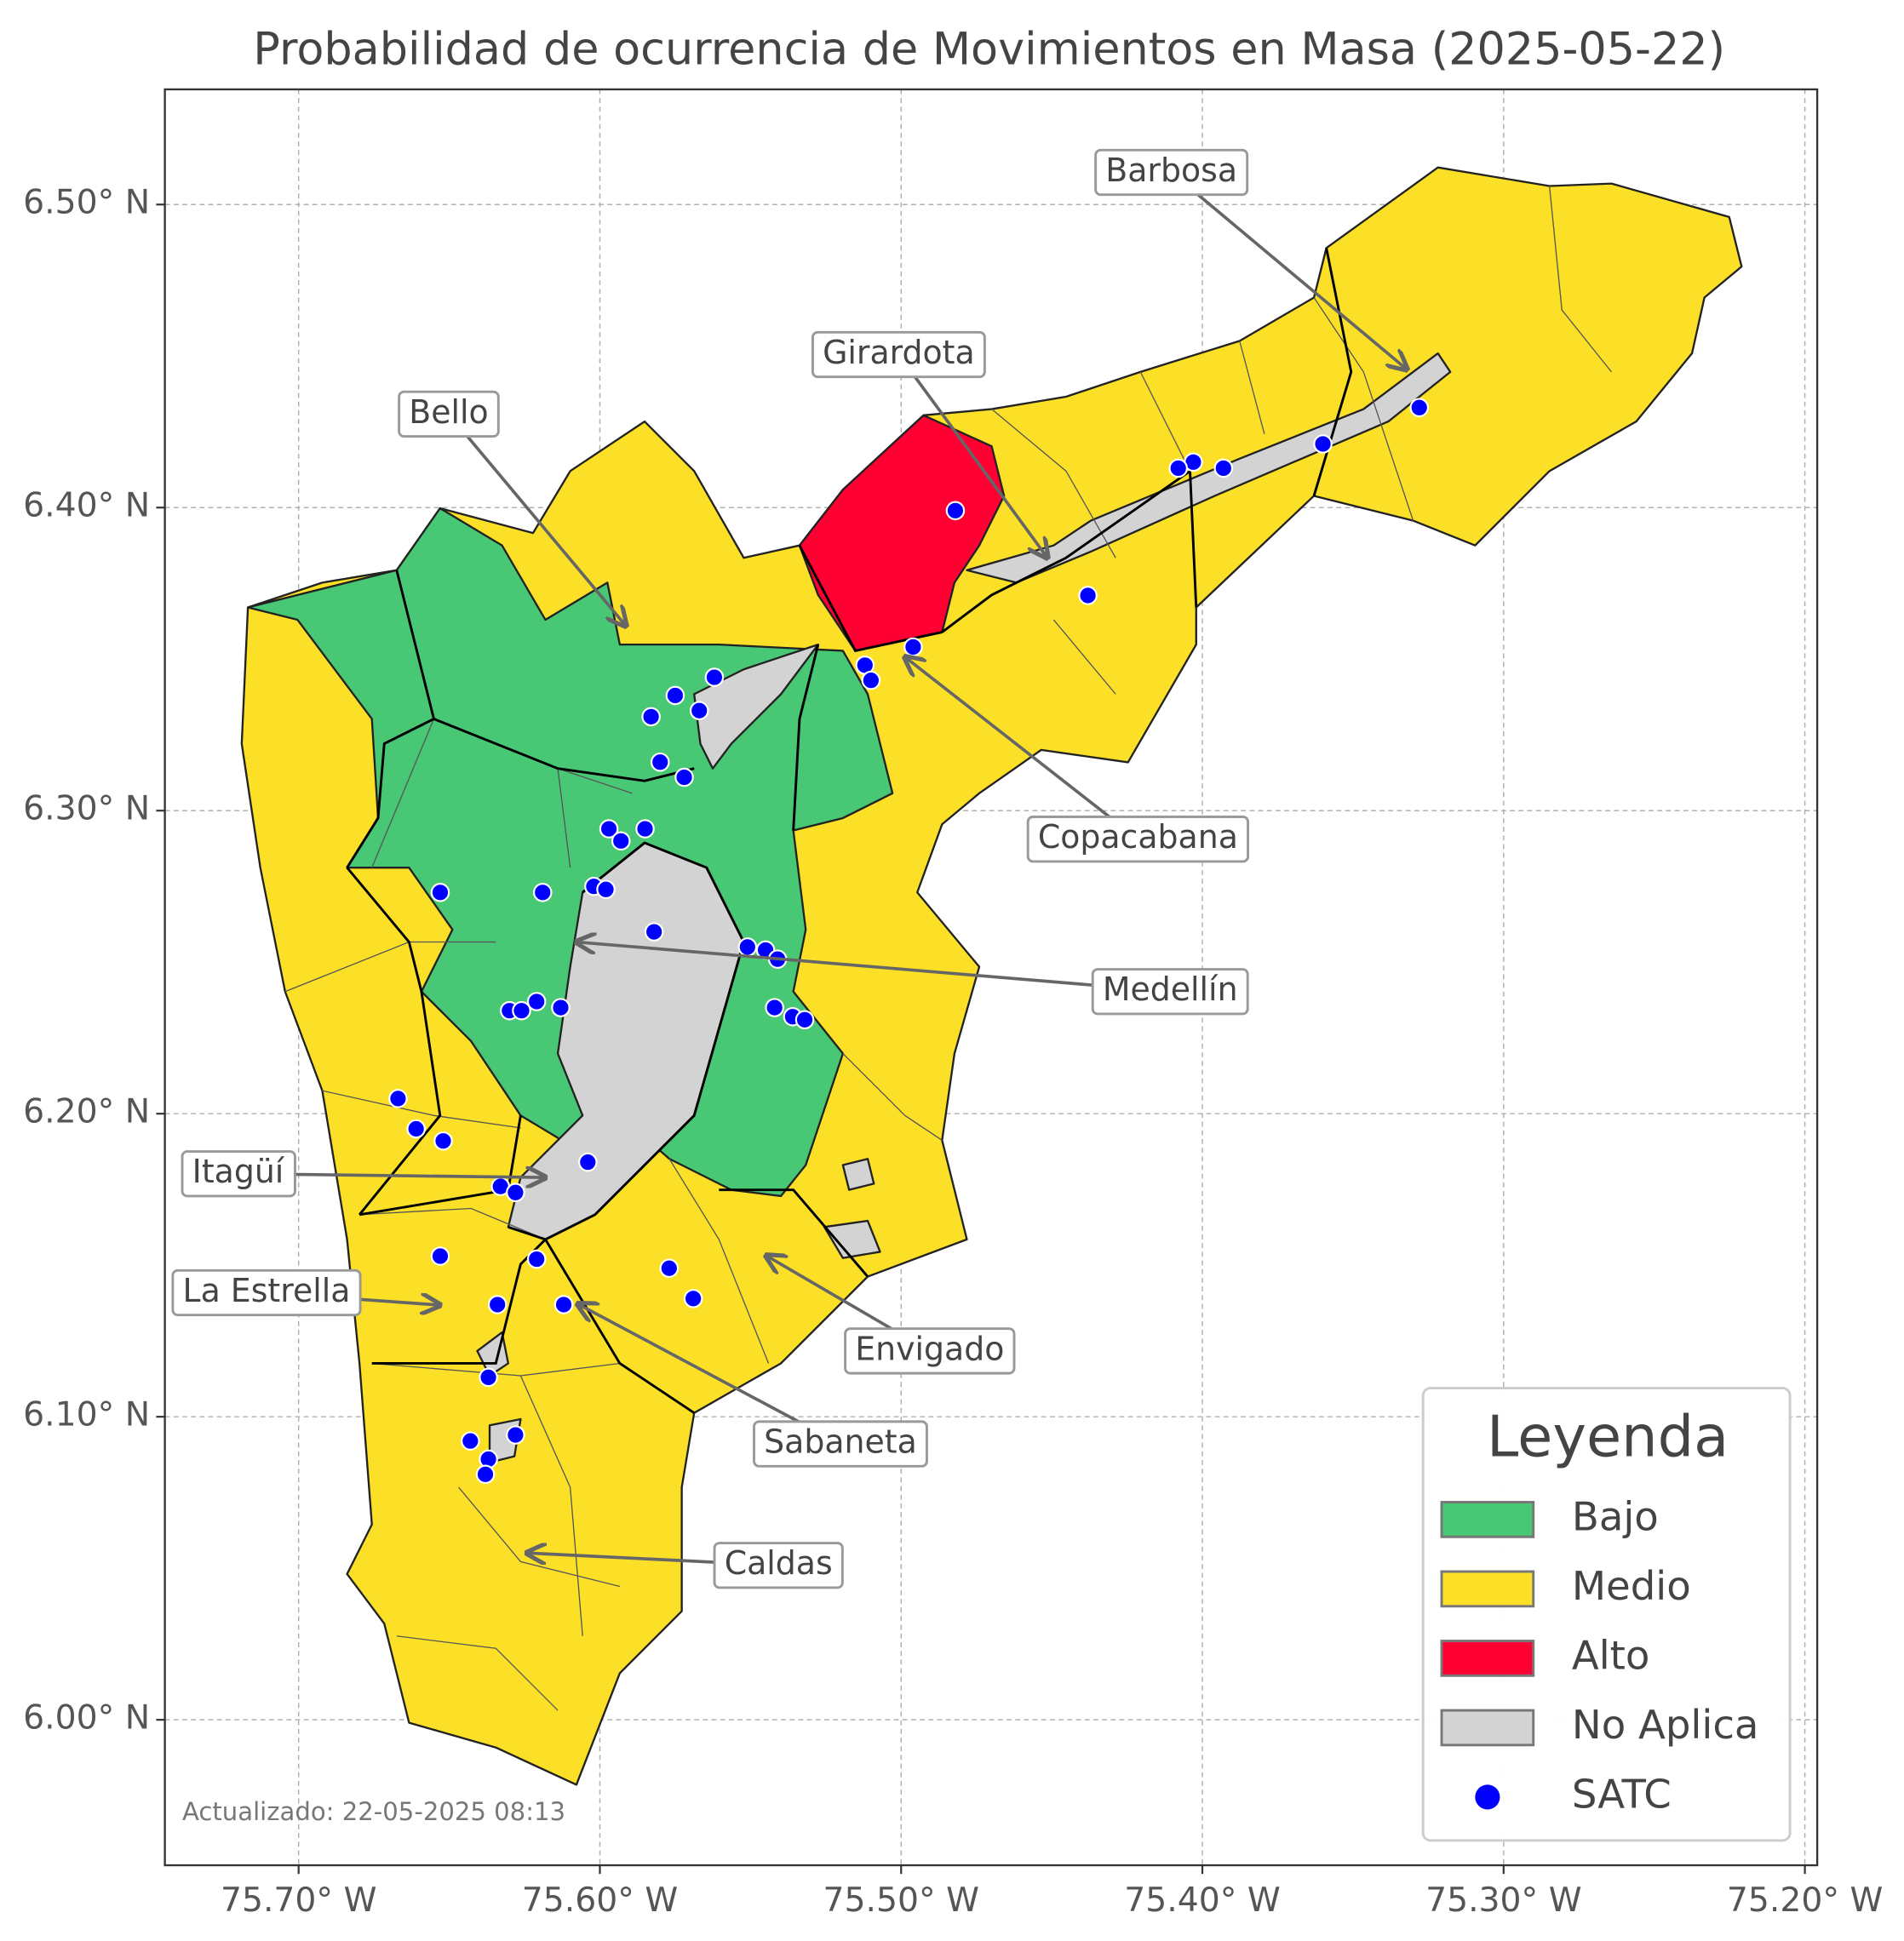 The width and height of the screenshot is (1904, 1941). I want to click on annotation-label: Barbosa, so click(1171, 170).